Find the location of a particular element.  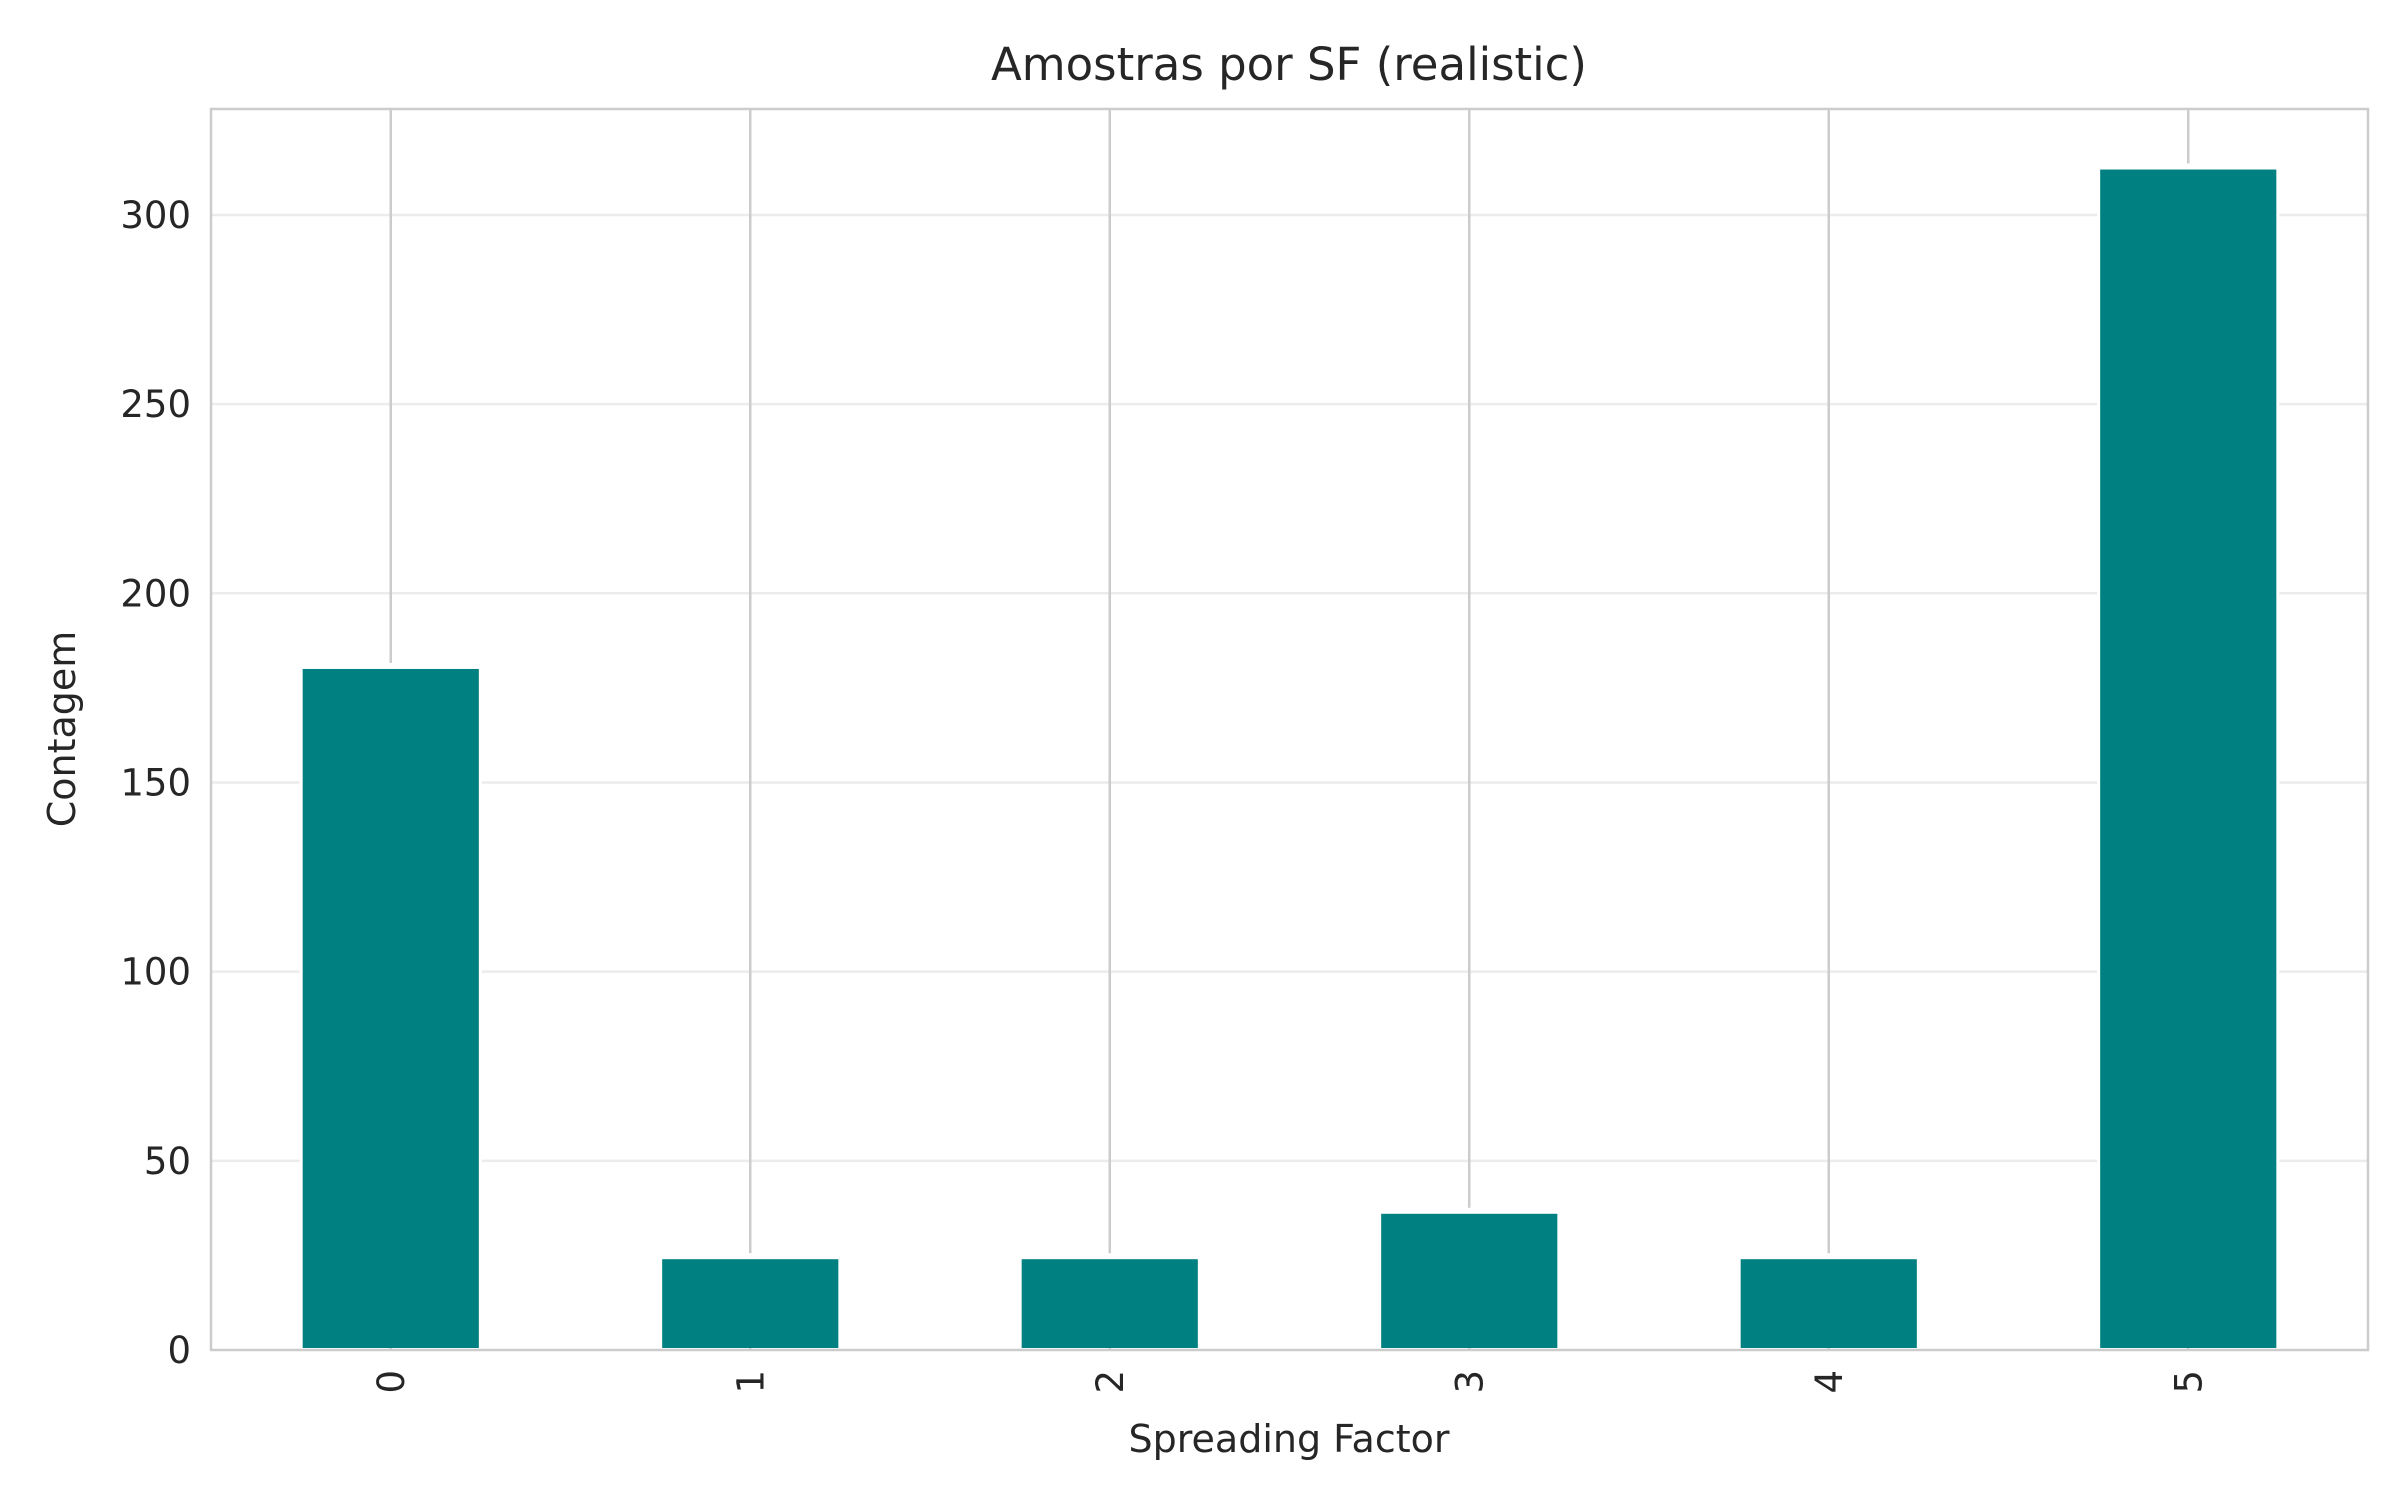

x-tick-labels: 0 1 2 3 4 5 is located at coordinates (1290, 1382).